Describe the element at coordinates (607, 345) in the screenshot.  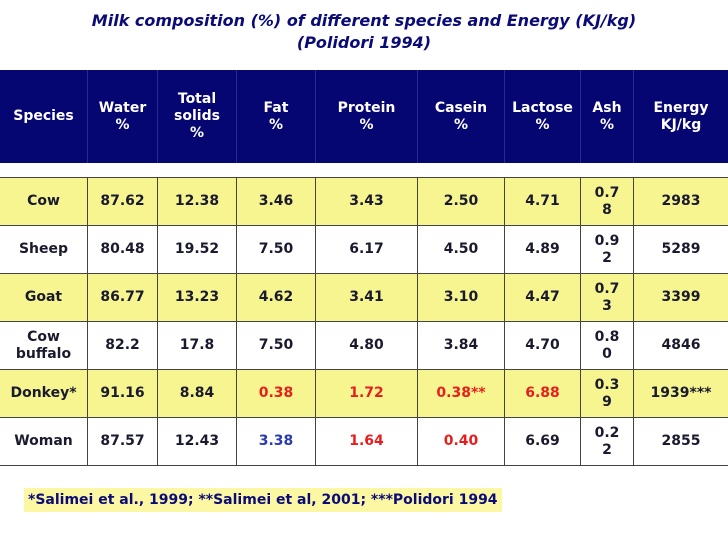
I see `cell-ash: 0.8 0` at that location.